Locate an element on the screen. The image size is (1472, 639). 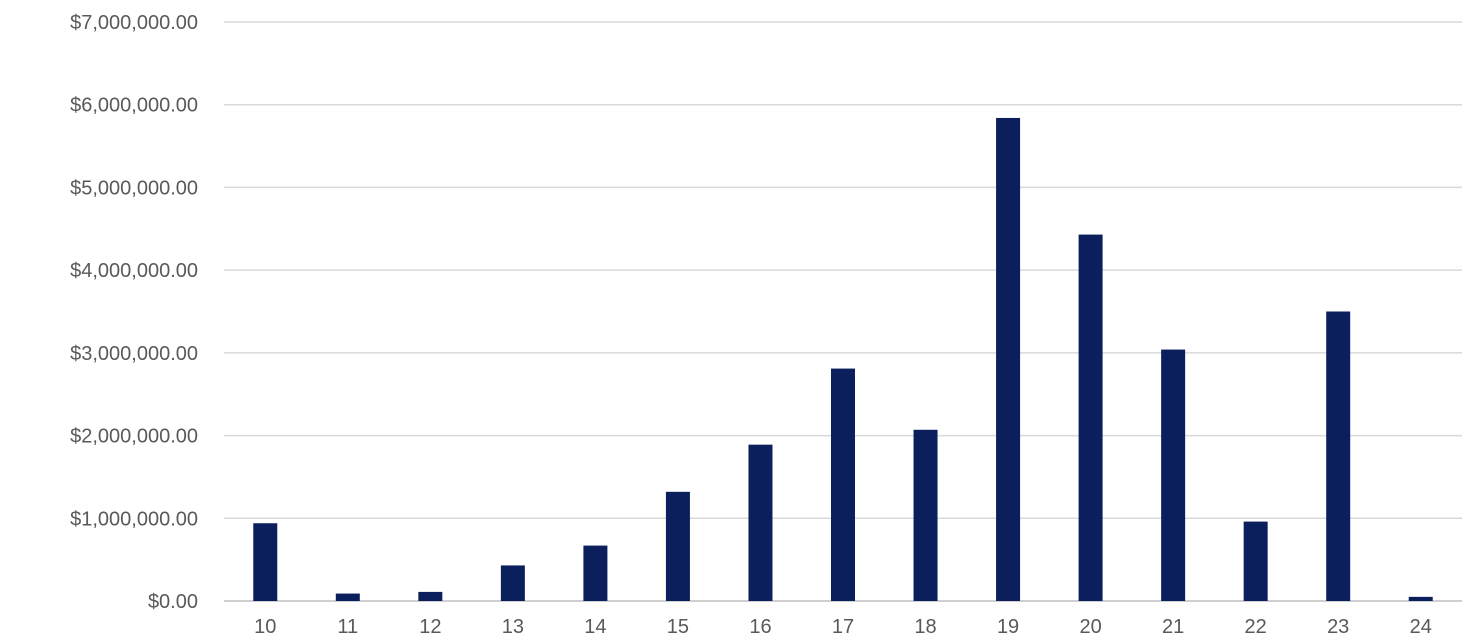
x-tick-label: 14 is located at coordinates (595, 627).